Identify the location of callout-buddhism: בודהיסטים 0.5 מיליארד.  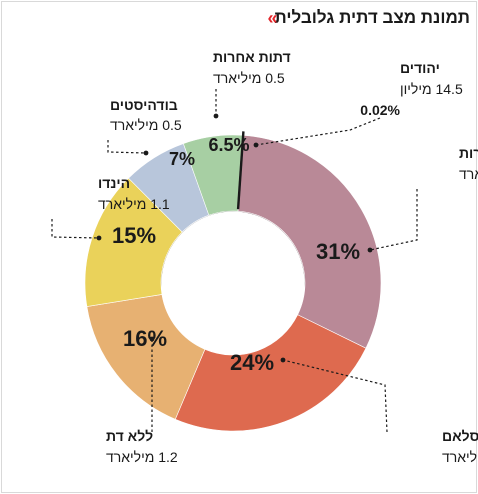
(144, 126).